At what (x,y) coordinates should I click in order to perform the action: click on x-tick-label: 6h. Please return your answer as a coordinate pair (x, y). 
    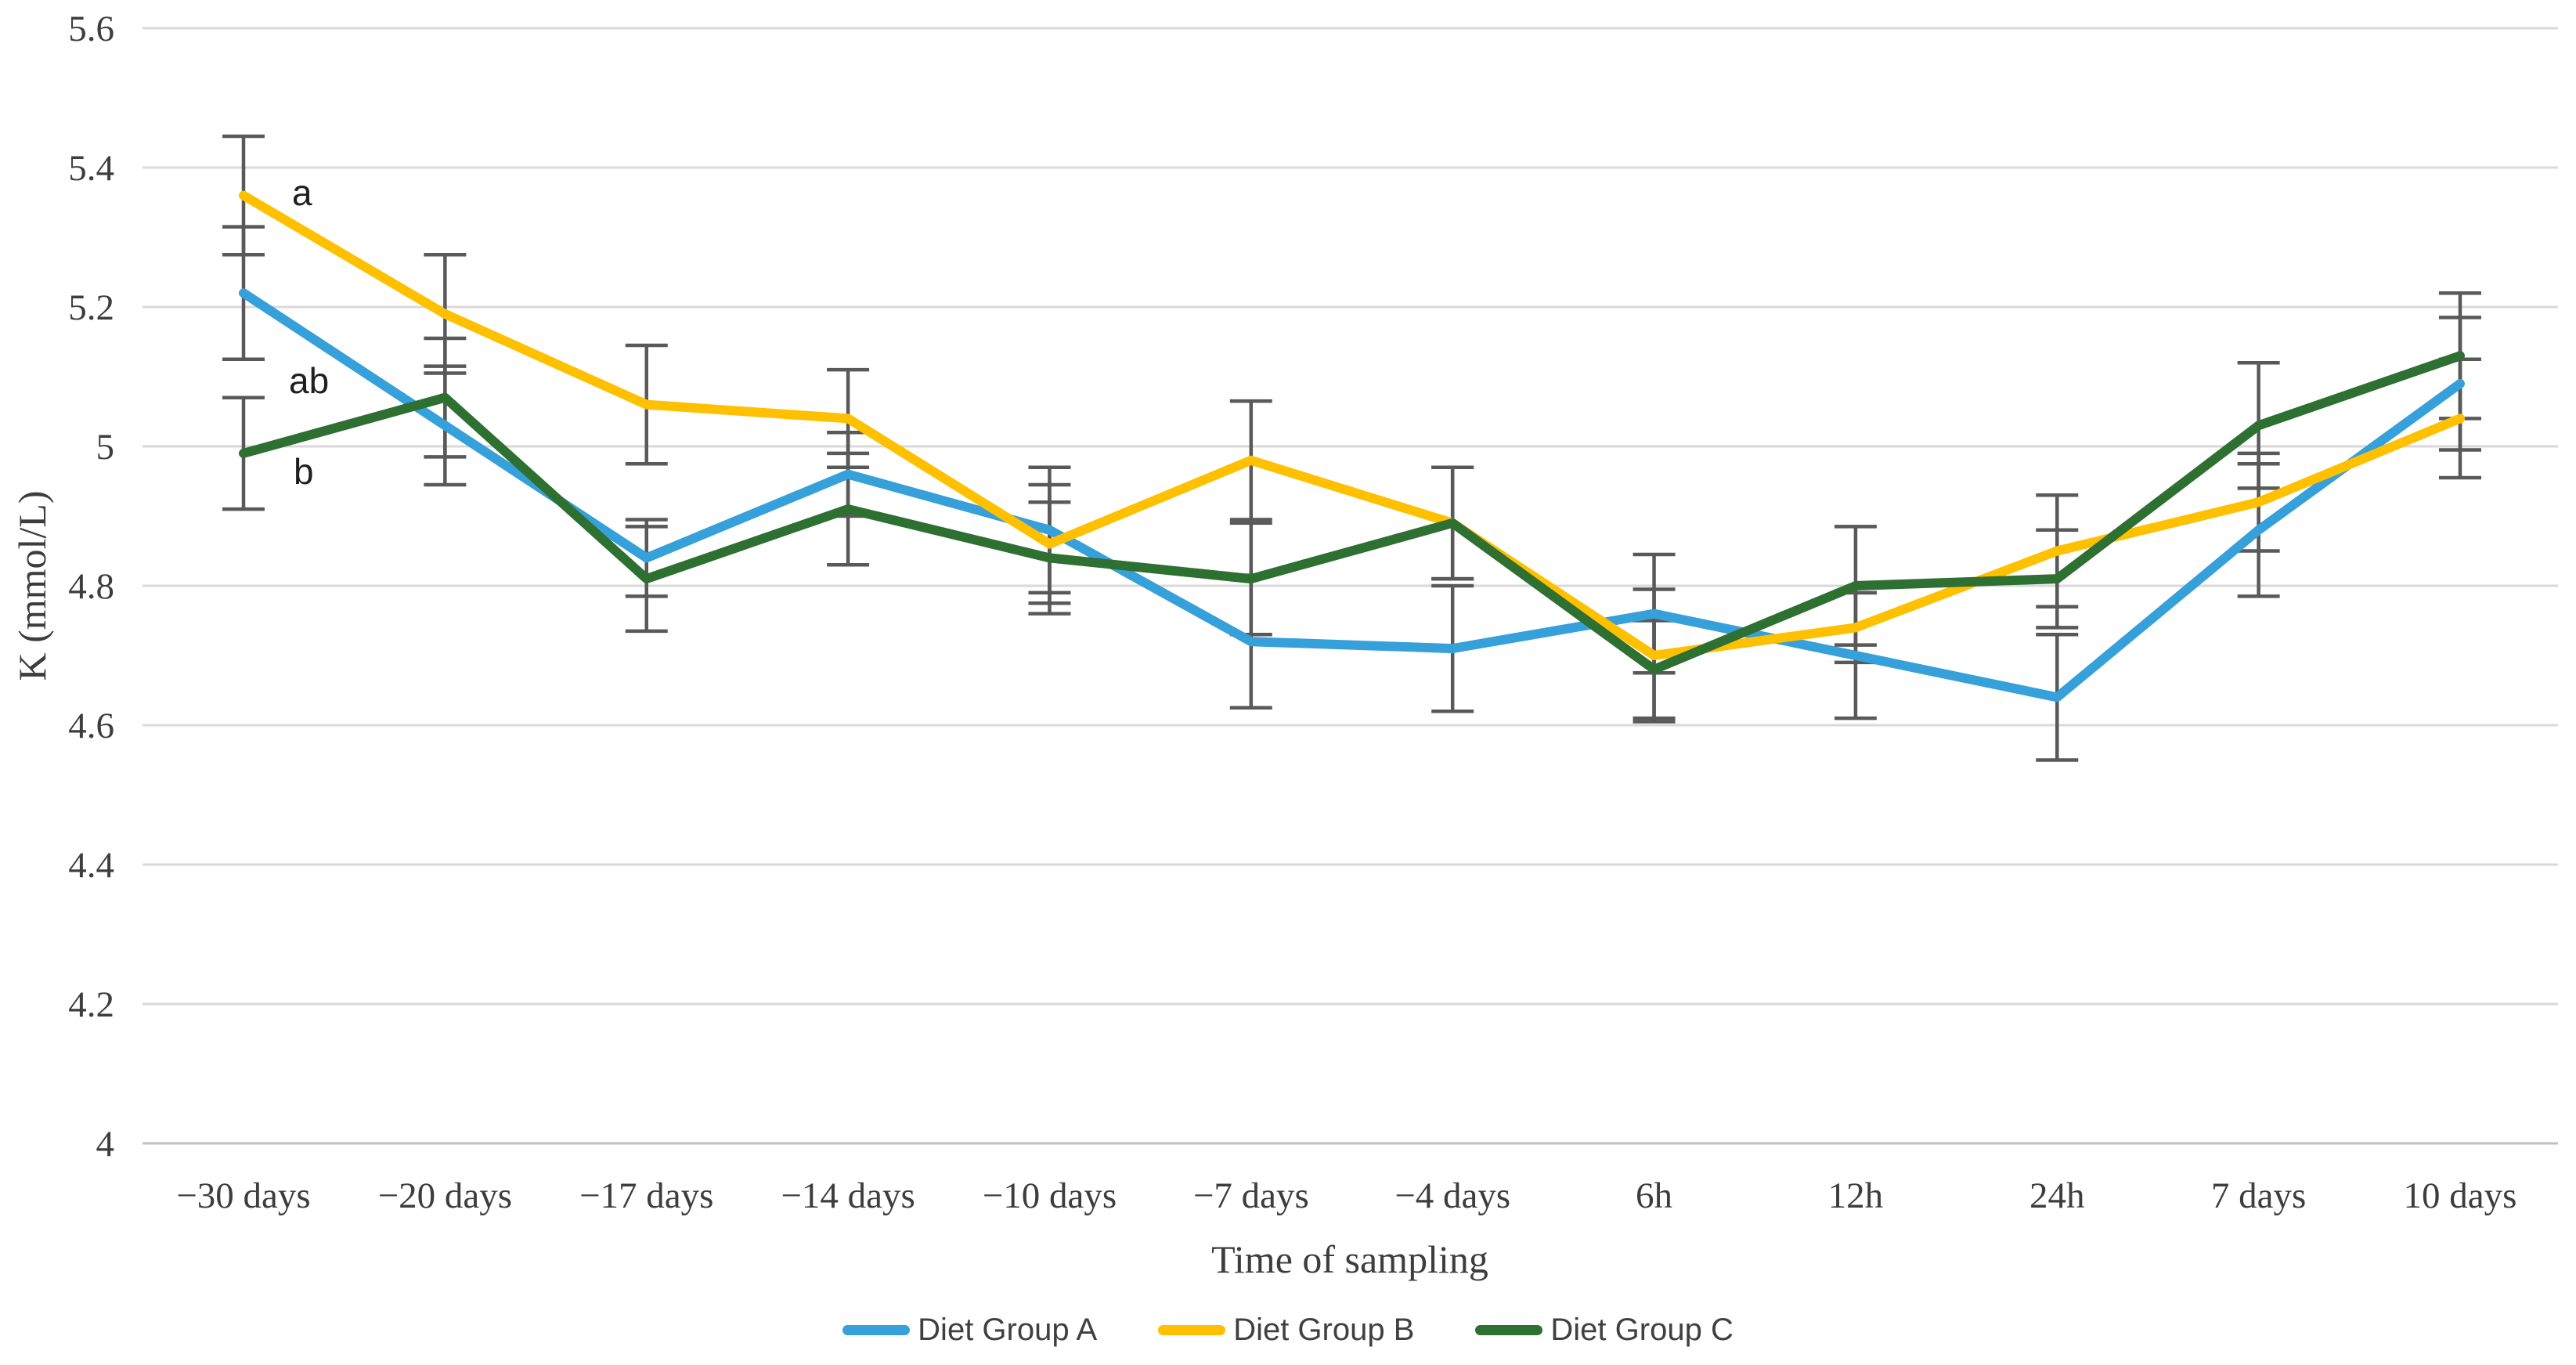
    Looking at the image, I should click on (1654, 1195).